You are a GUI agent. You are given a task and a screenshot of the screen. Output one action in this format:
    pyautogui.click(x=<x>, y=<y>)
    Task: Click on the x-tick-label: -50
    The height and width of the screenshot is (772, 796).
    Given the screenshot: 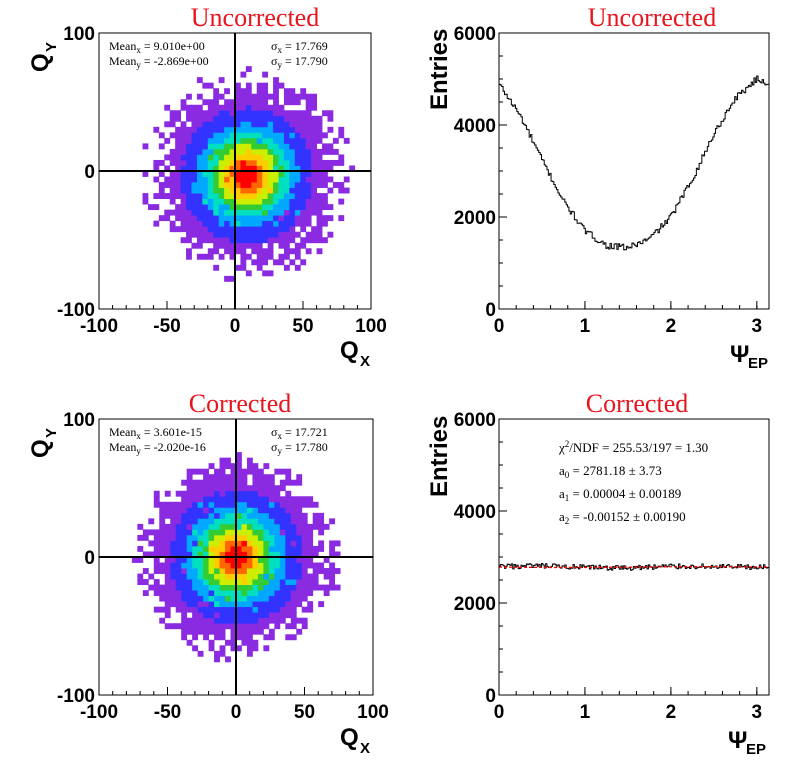 What is the action you would take?
    pyautogui.click(x=167, y=712)
    